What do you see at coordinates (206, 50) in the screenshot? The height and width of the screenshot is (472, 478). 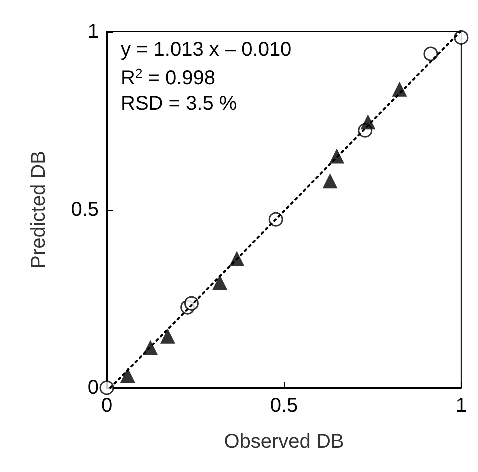 I see `annotation: y = 1.013 x – 0.010` at bounding box center [206, 50].